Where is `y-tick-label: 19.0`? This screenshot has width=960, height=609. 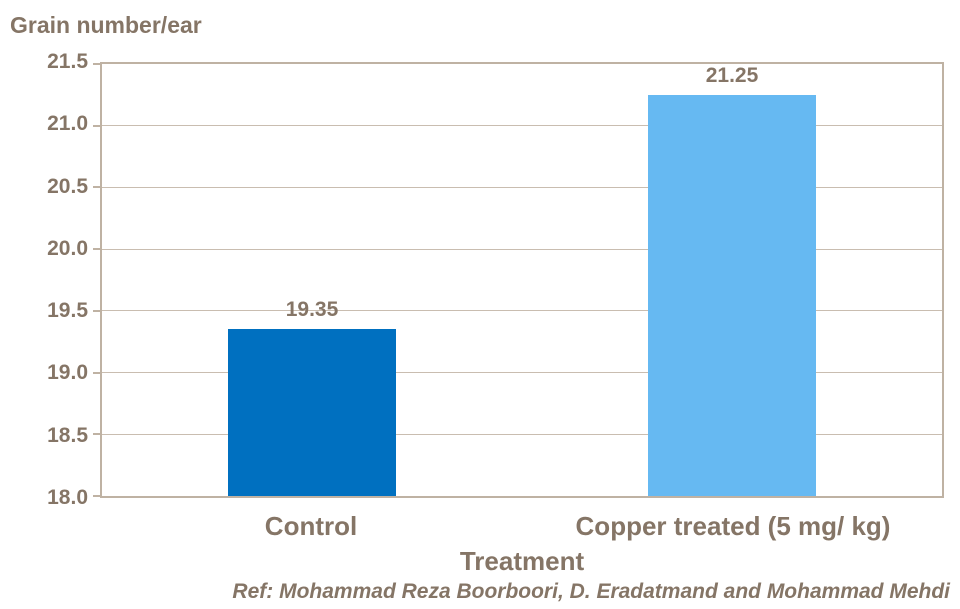 y-tick-label: 19.0 is located at coordinates (67, 373).